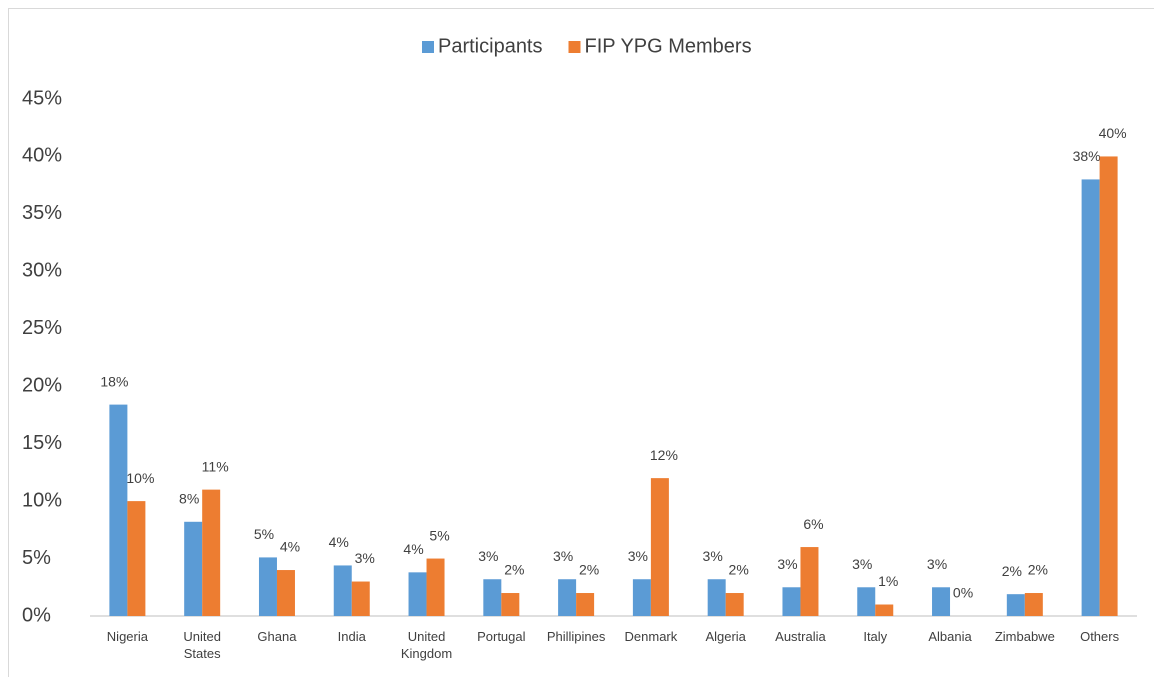  I want to click on legend-label: Participants, so click(490, 46).